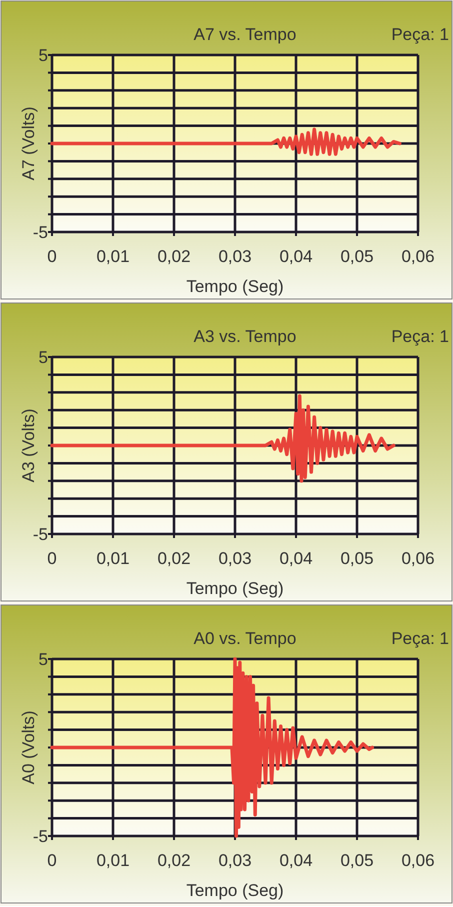 The image size is (453, 907). I want to click on y-axis-title: A7 (Volts), so click(28, 143).